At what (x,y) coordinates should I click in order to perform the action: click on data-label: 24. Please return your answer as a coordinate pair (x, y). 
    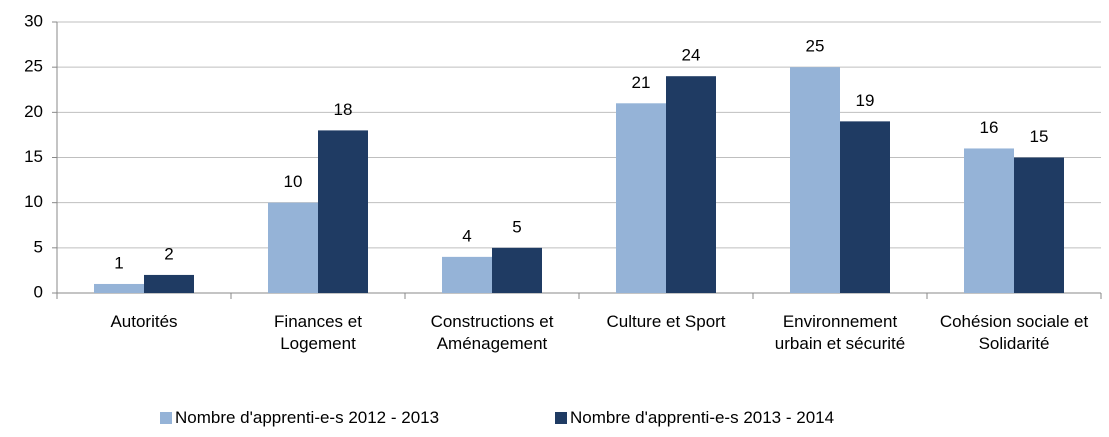
    Looking at the image, I should click on (691, 55).